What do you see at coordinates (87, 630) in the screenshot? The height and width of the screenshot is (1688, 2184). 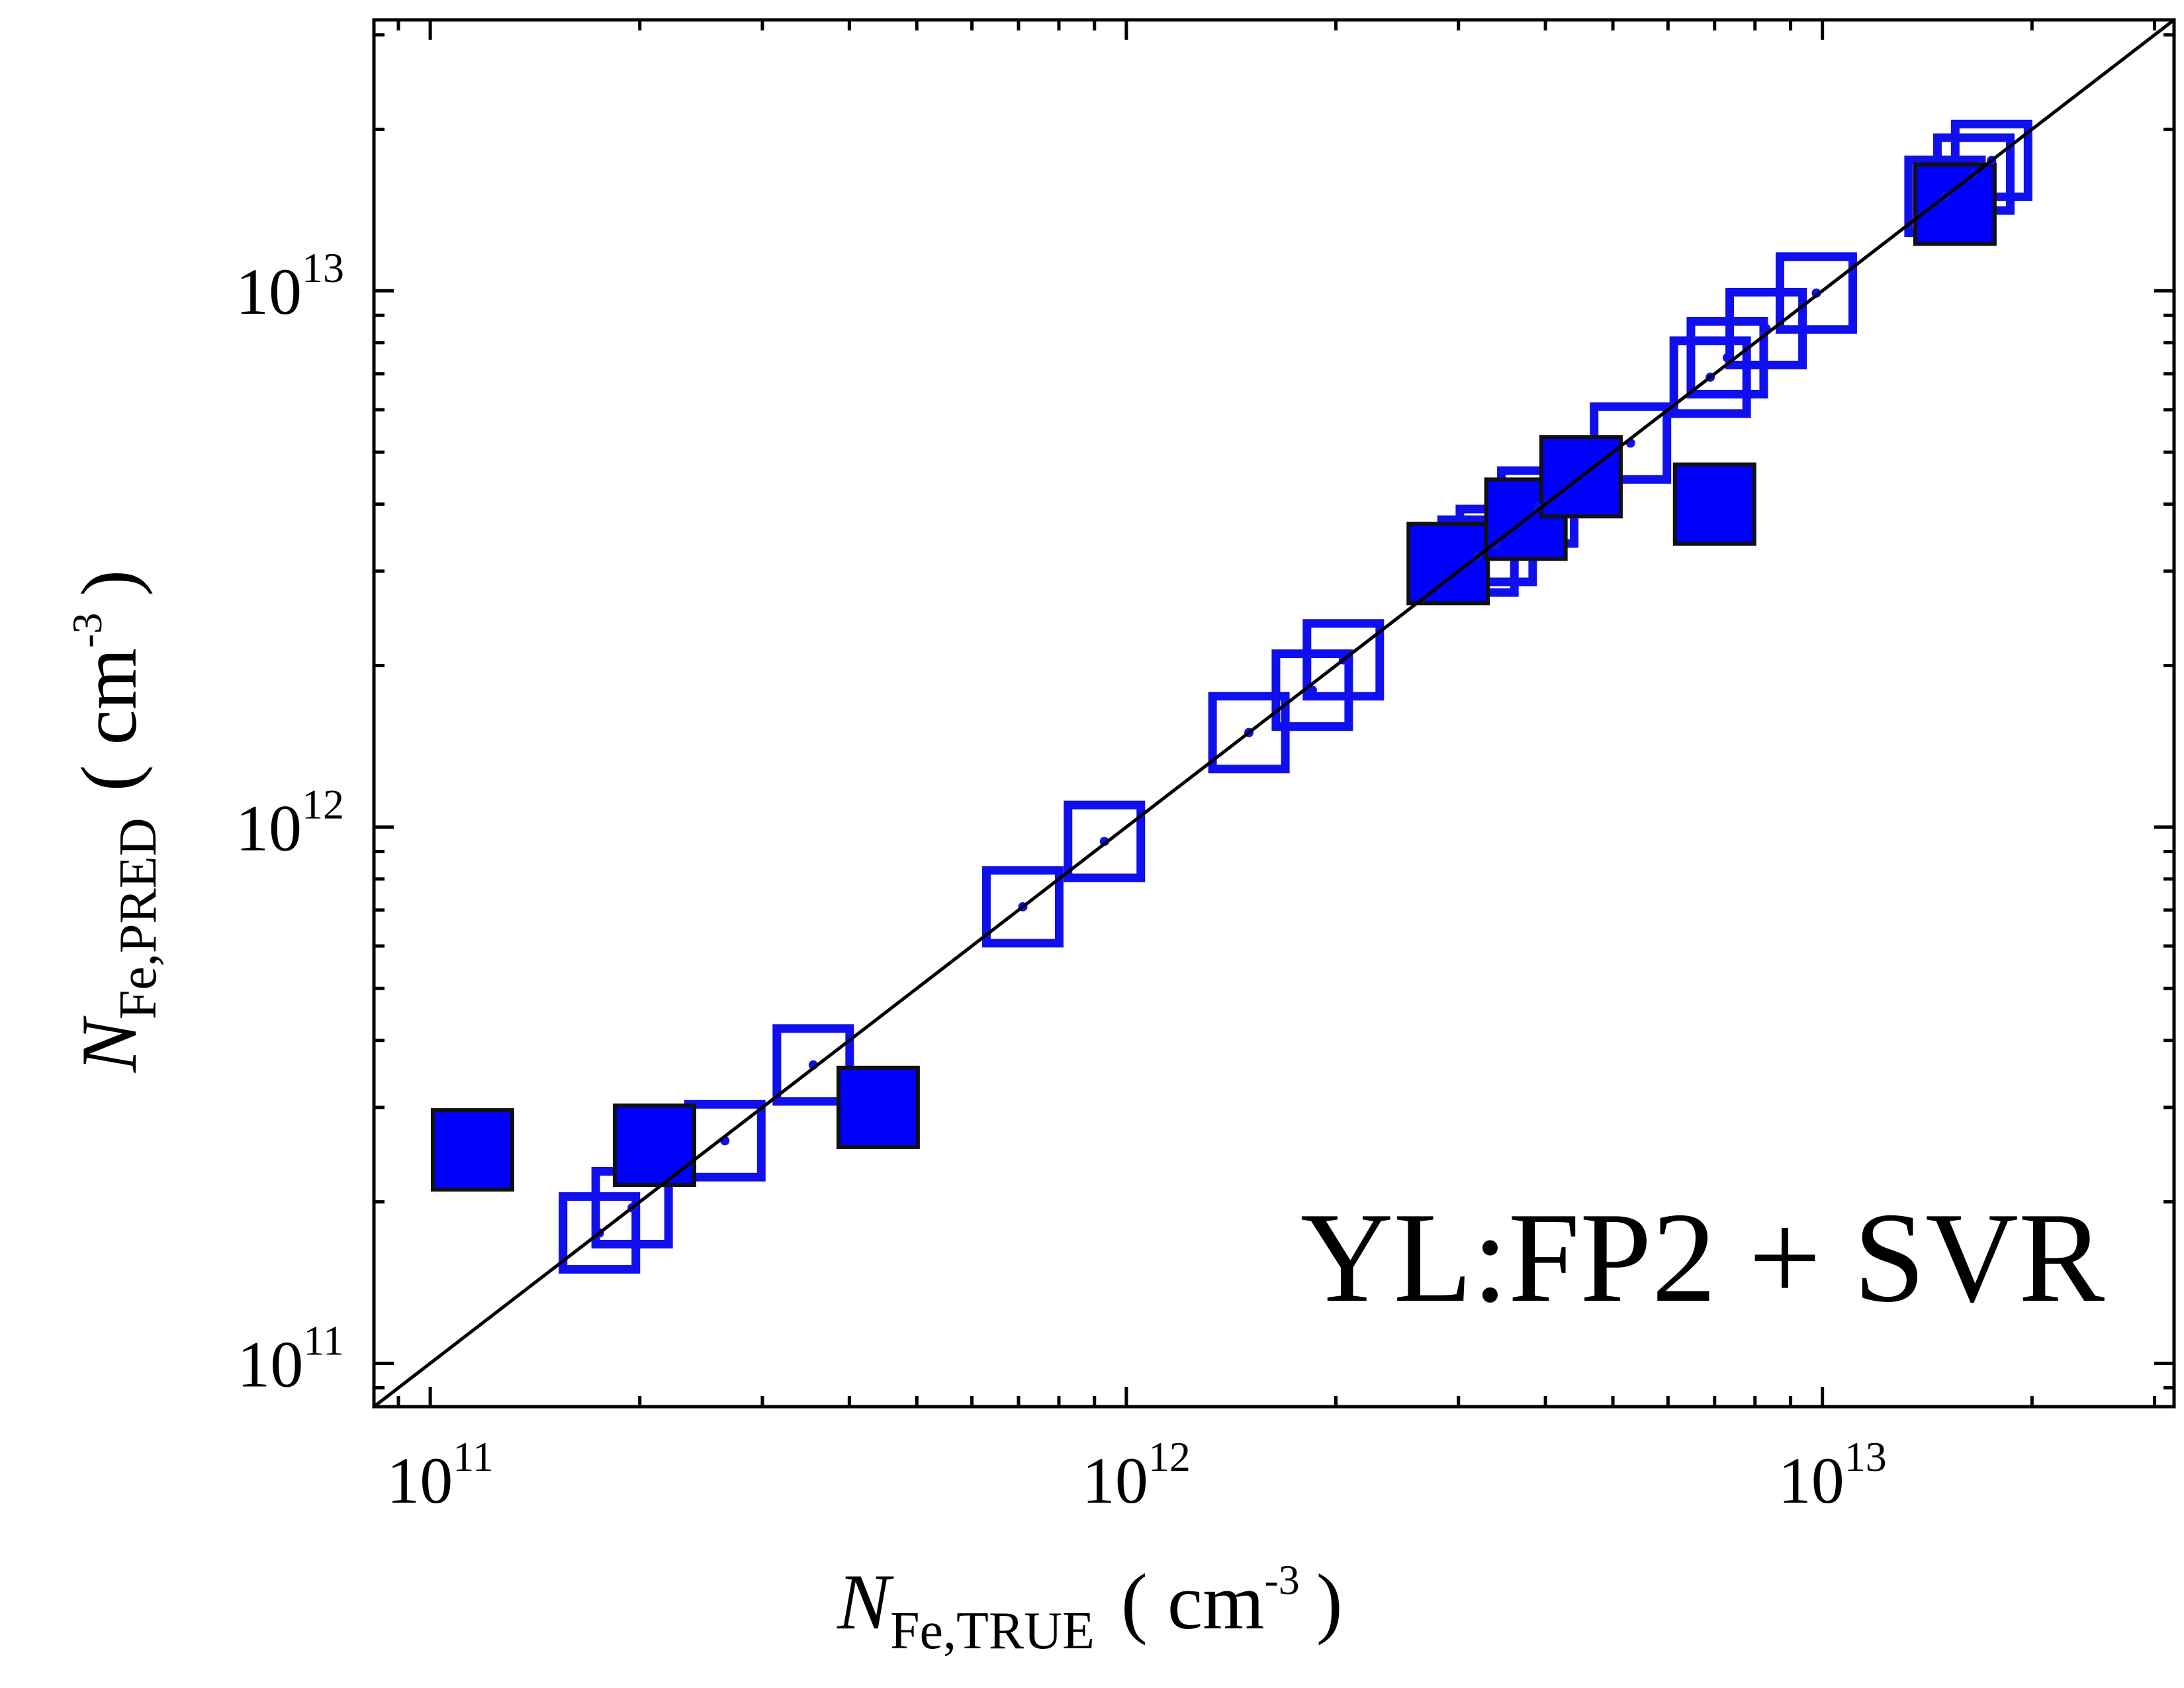 I see `y-axis-unit-exponent: -3` at bounding box center [87, 630].